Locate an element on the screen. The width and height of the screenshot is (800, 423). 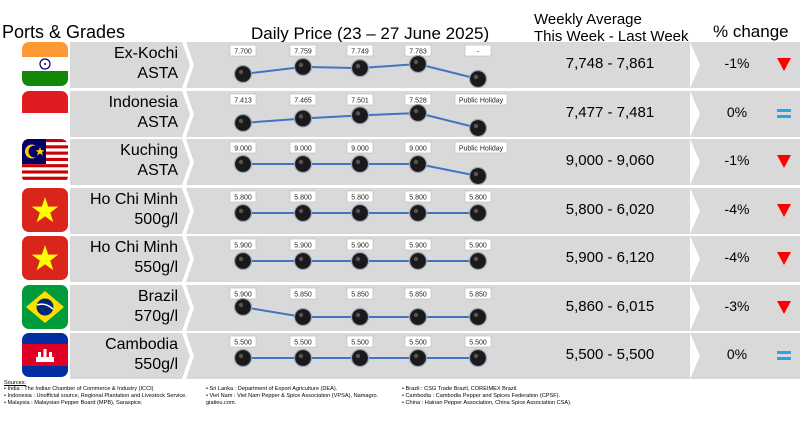
data-label: 7.465 is located at coordinates (303, 100).